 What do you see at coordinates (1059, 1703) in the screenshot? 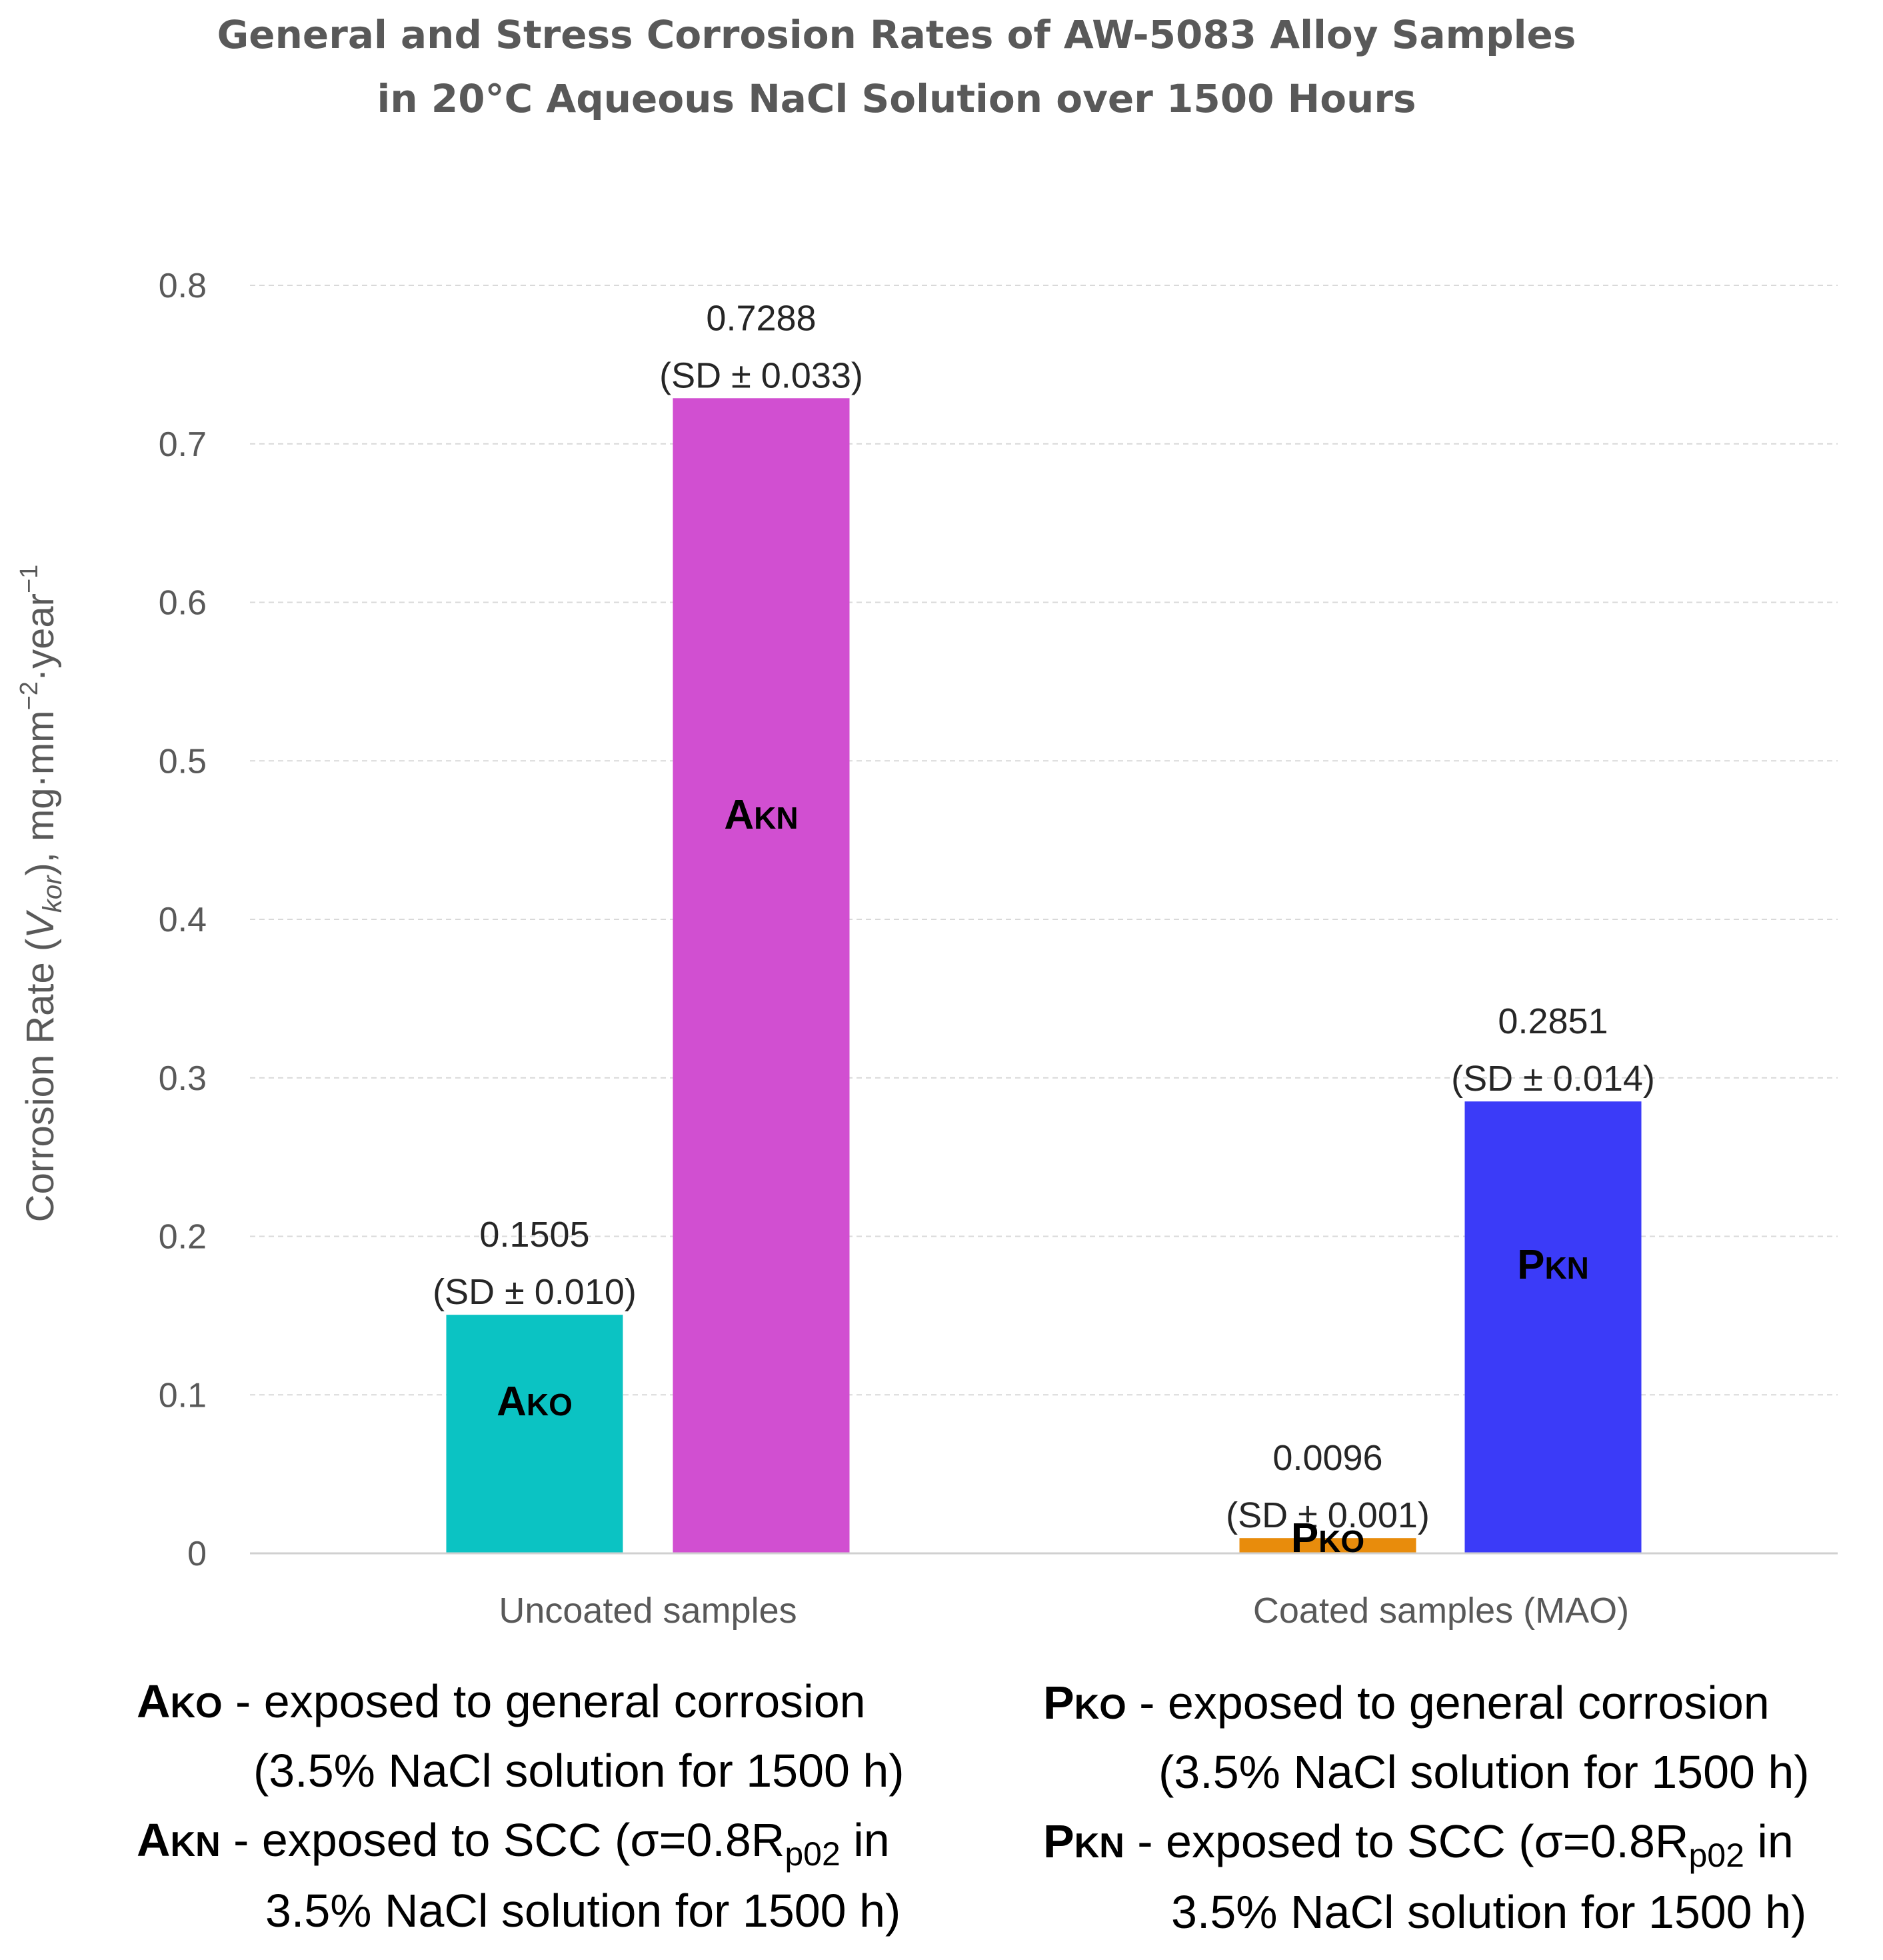
I see `note-pko-code: P` at bounding box center [1059, 1703].